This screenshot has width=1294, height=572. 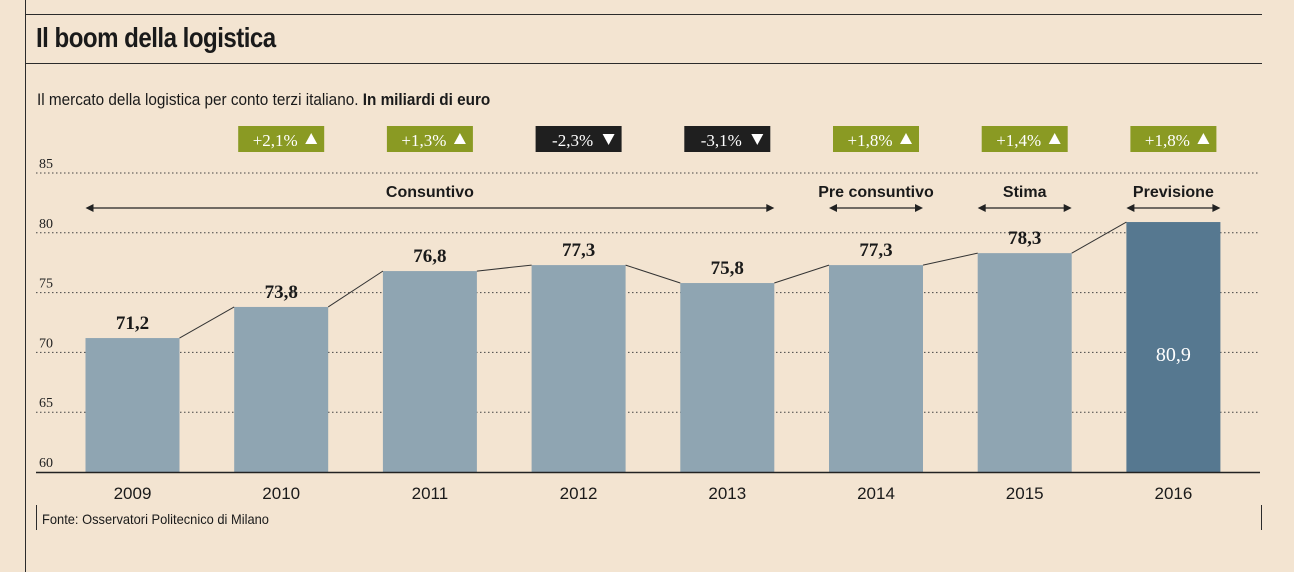 I want to click on source-note: Fonte: Osservatori Politecnico di Milano, so click(x=155, y=519).